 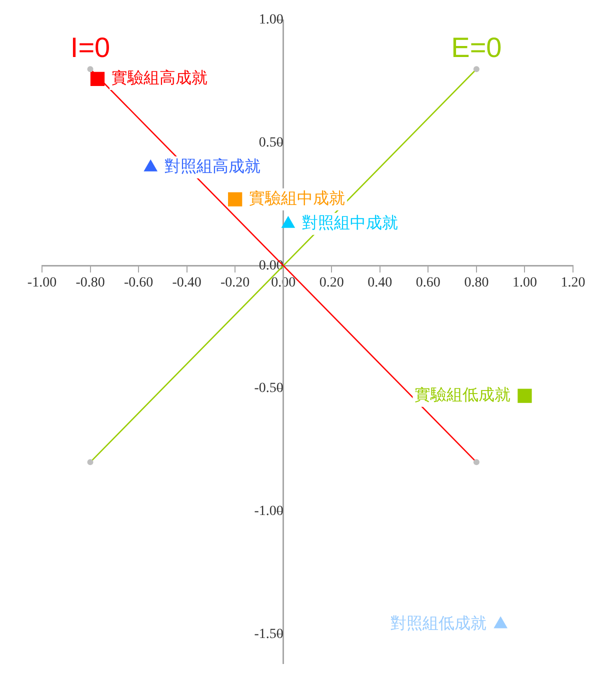 I want to click on x-tick-label: -0.20, so click(x=235, y=283).